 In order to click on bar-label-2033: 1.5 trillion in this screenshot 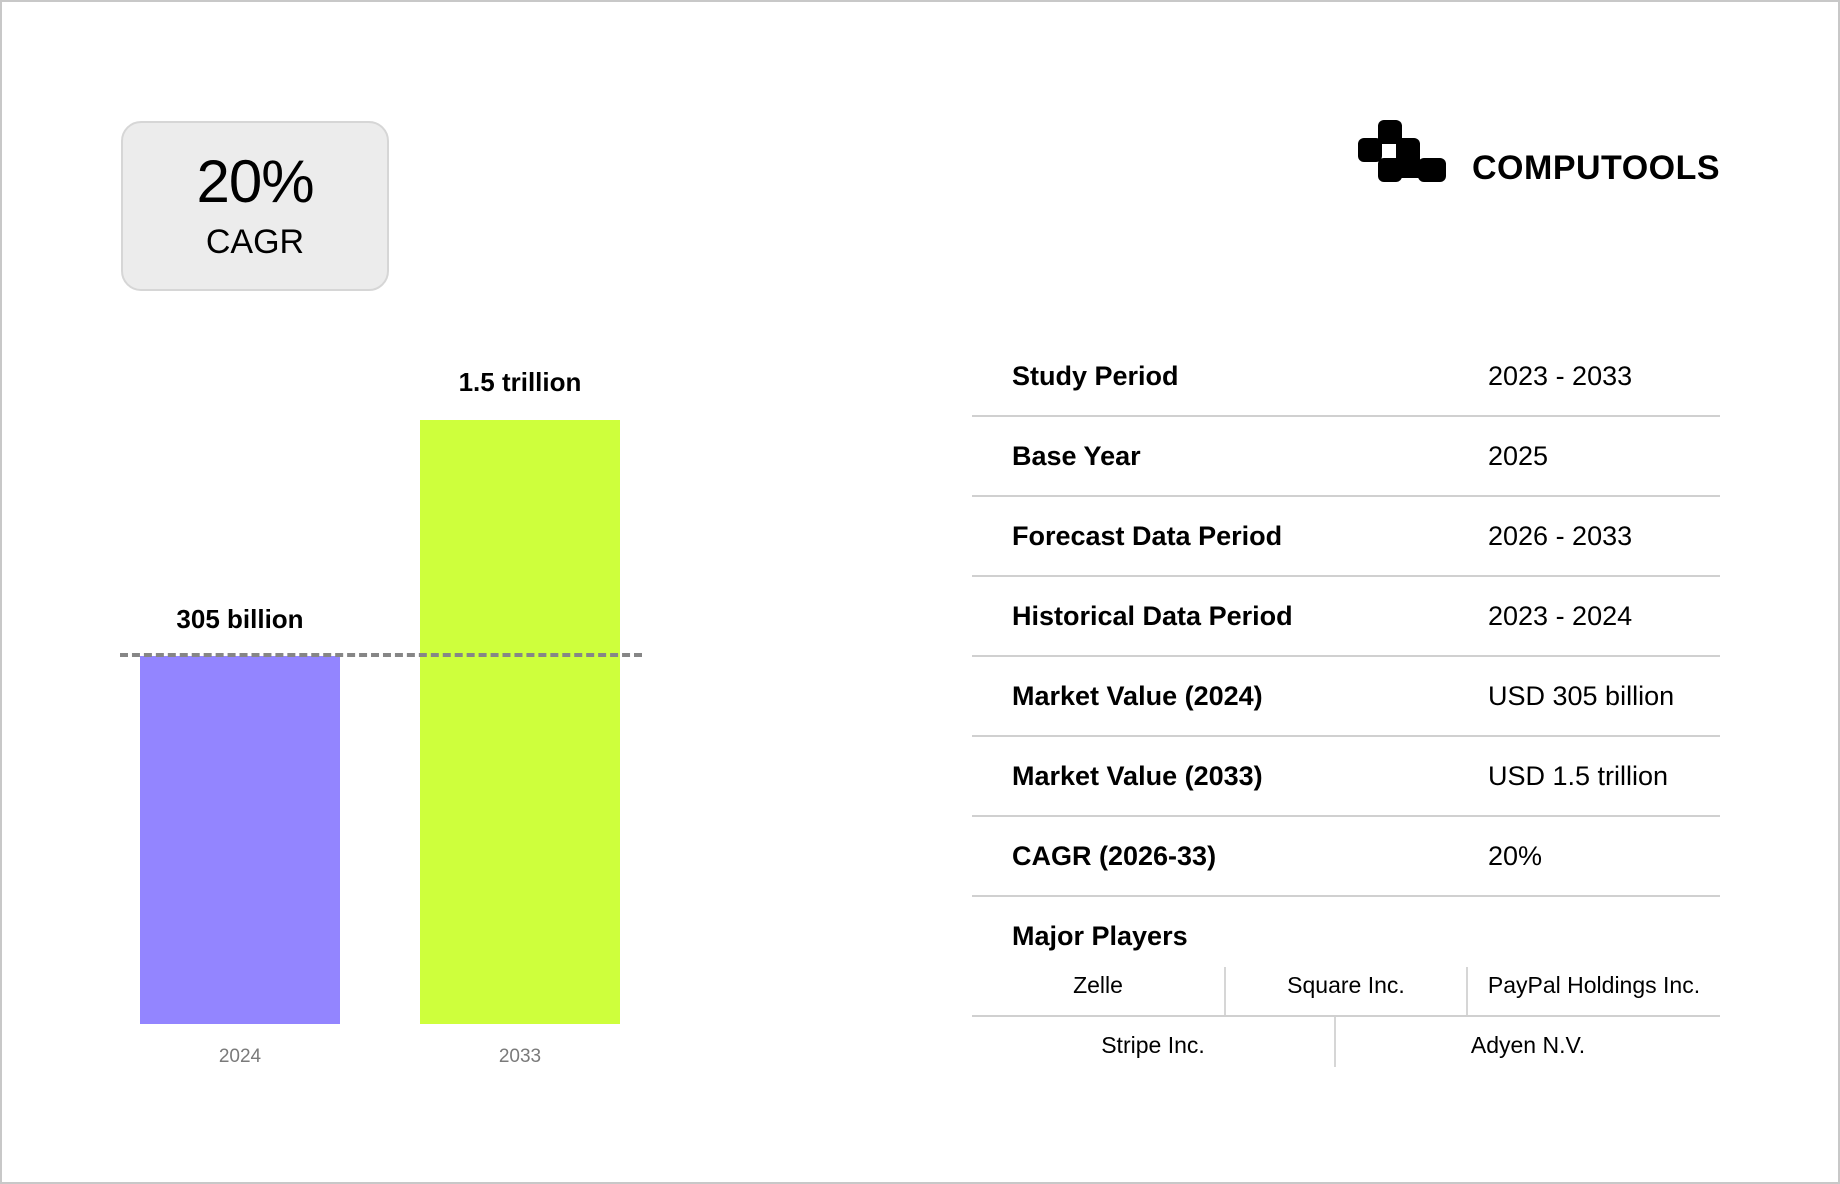, I will do `click(520, 382)`.